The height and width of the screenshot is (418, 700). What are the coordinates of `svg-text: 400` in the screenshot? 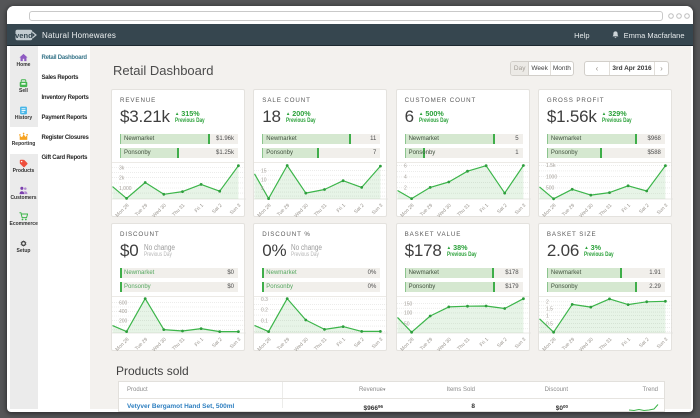 It's located at (123, 312).